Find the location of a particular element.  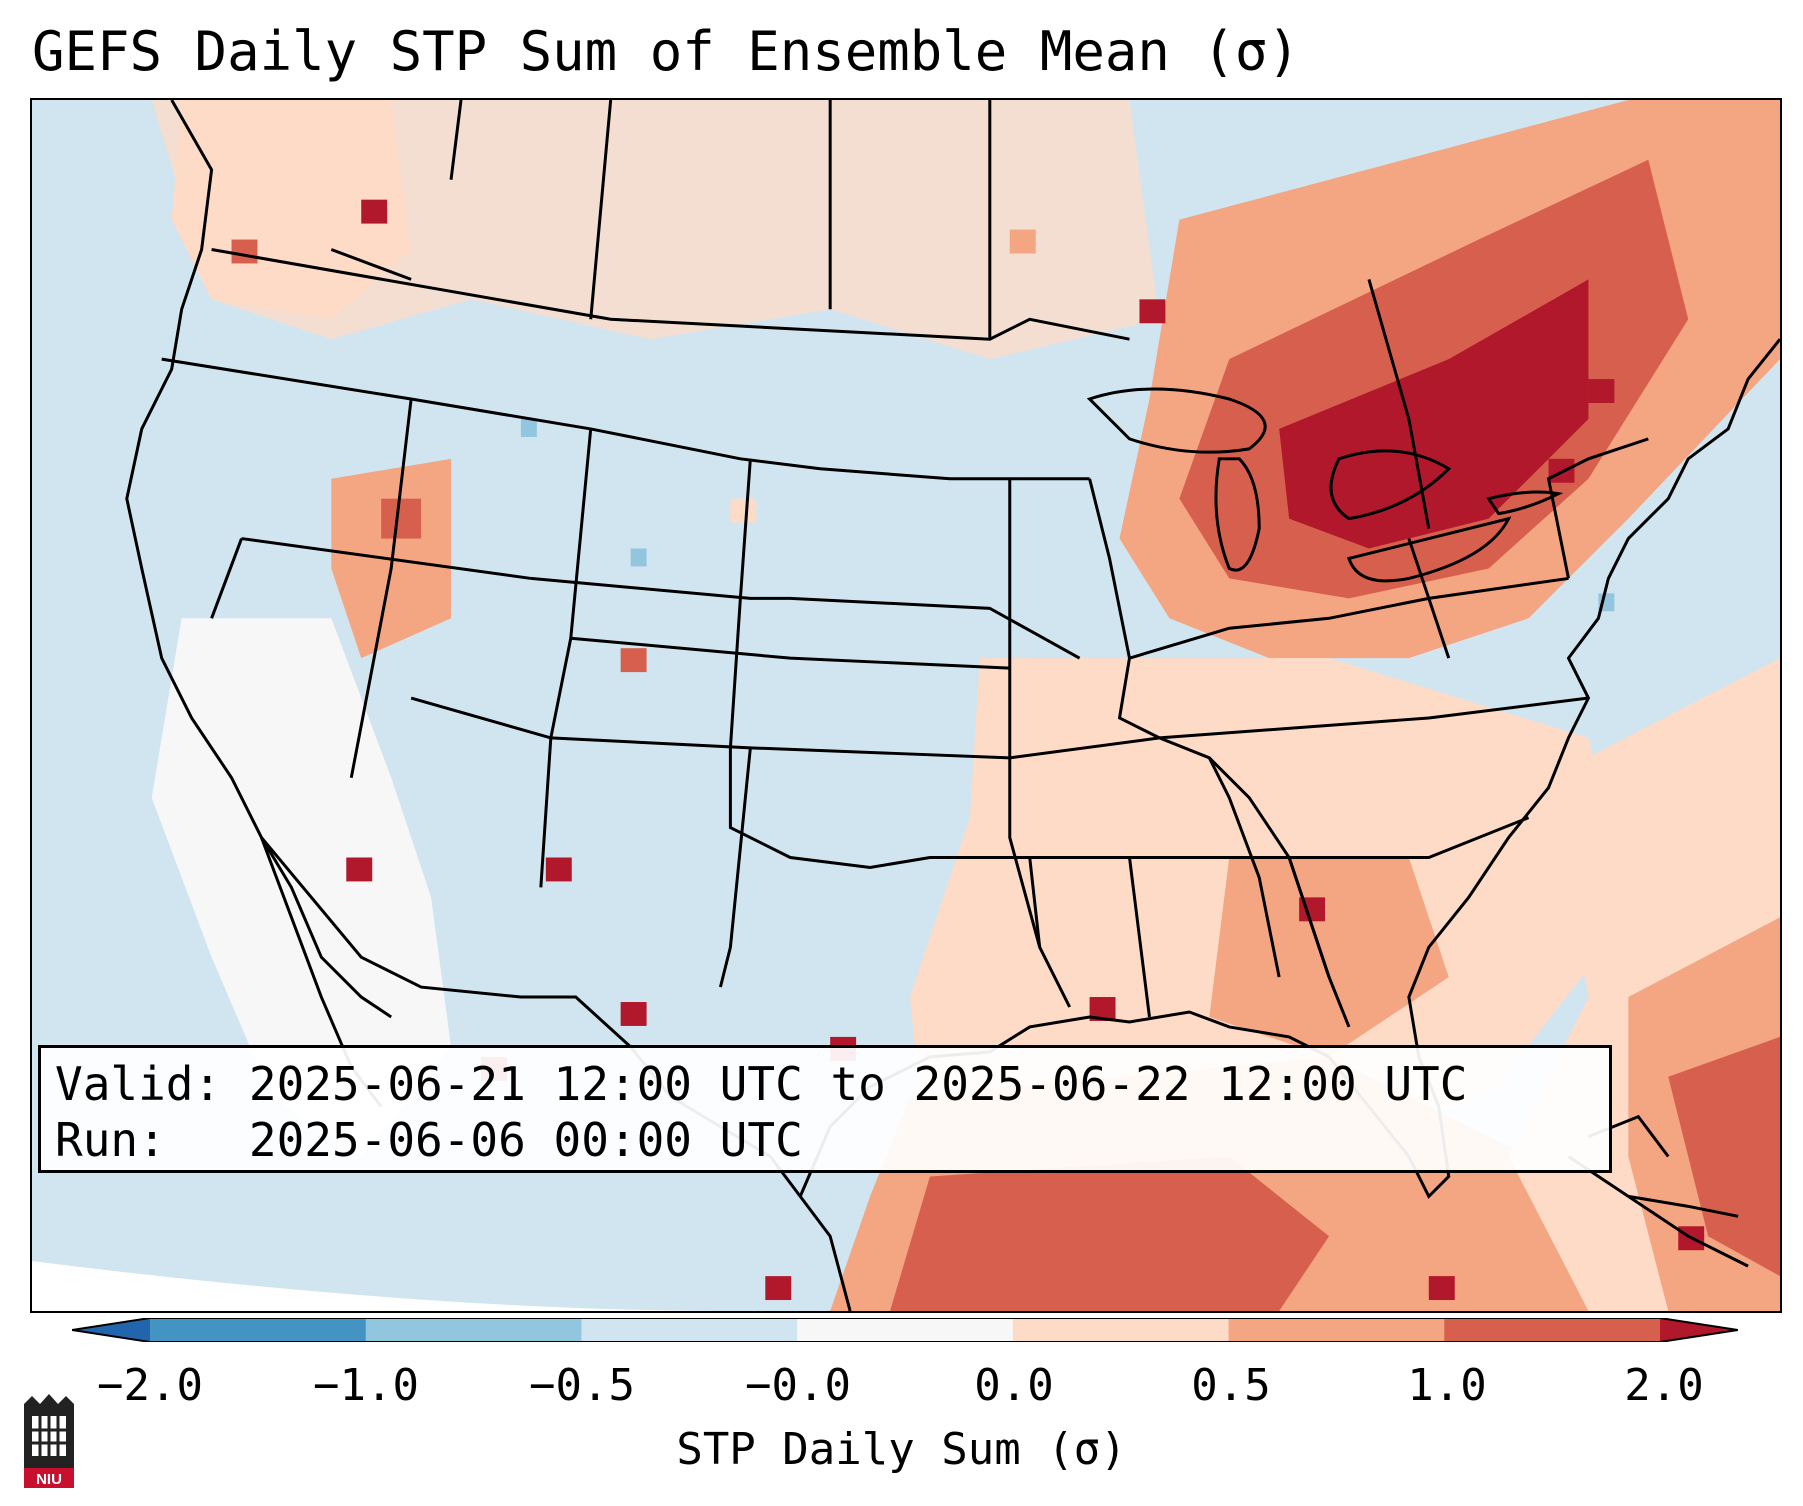

colorbar-tick-label: 0.5 is located at coordinates (1231, 1385).